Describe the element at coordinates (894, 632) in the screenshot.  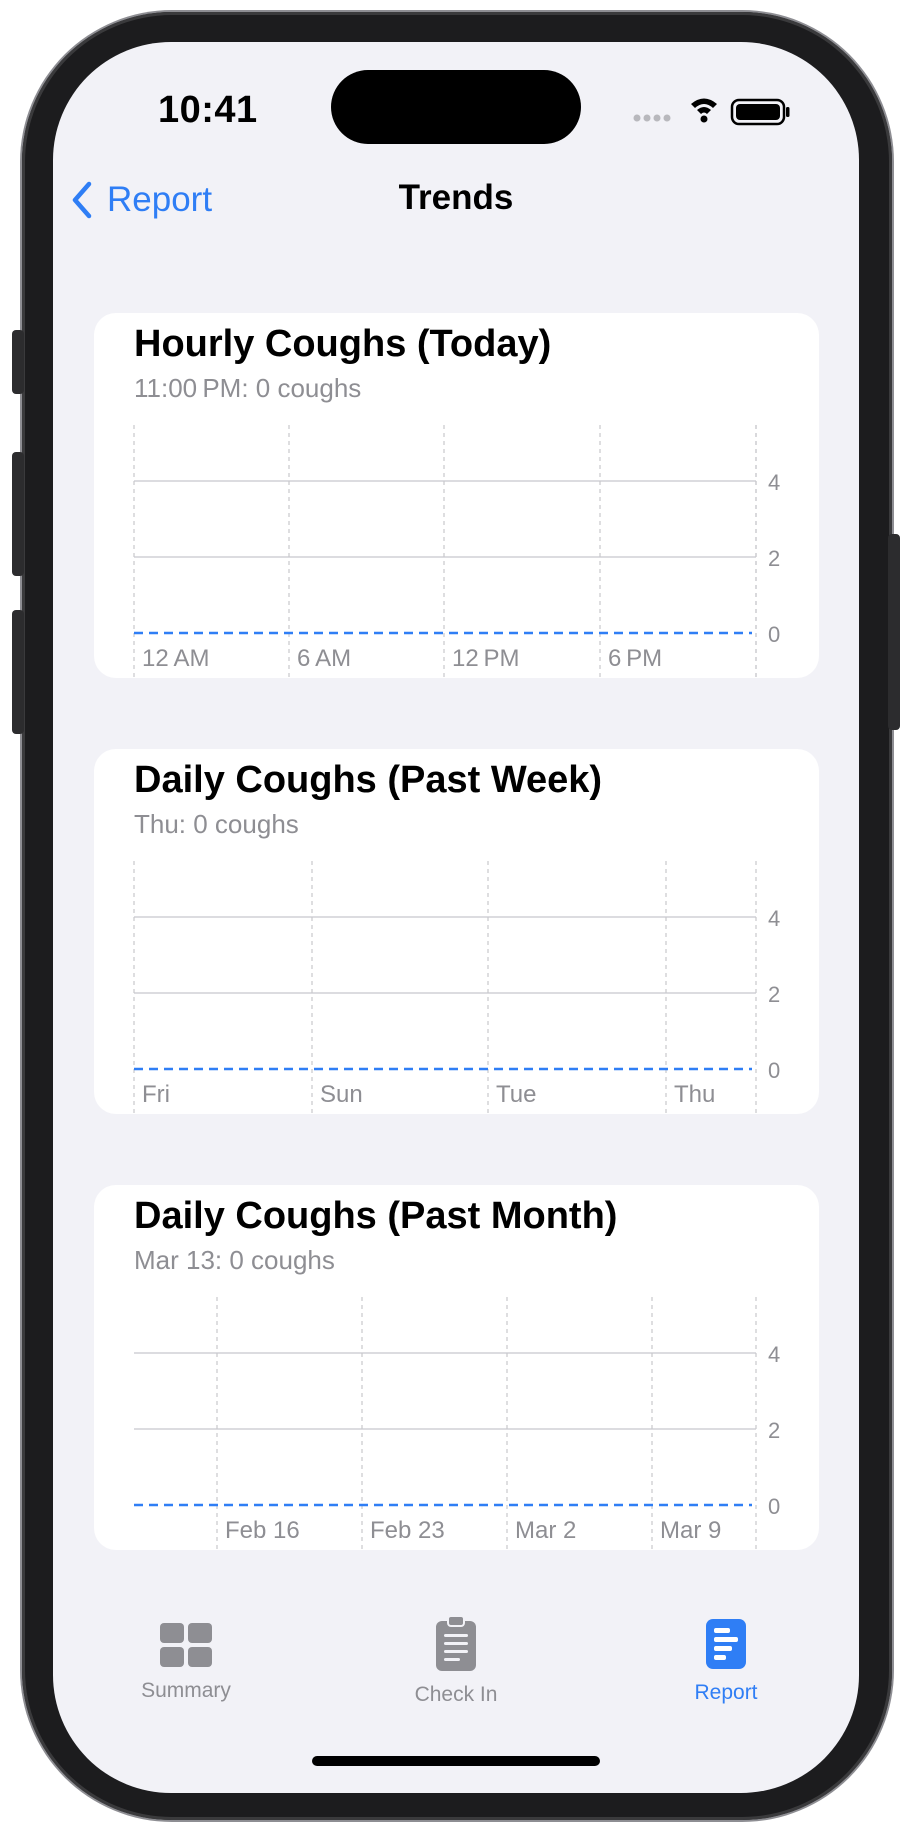
I see `power-button` at that location.